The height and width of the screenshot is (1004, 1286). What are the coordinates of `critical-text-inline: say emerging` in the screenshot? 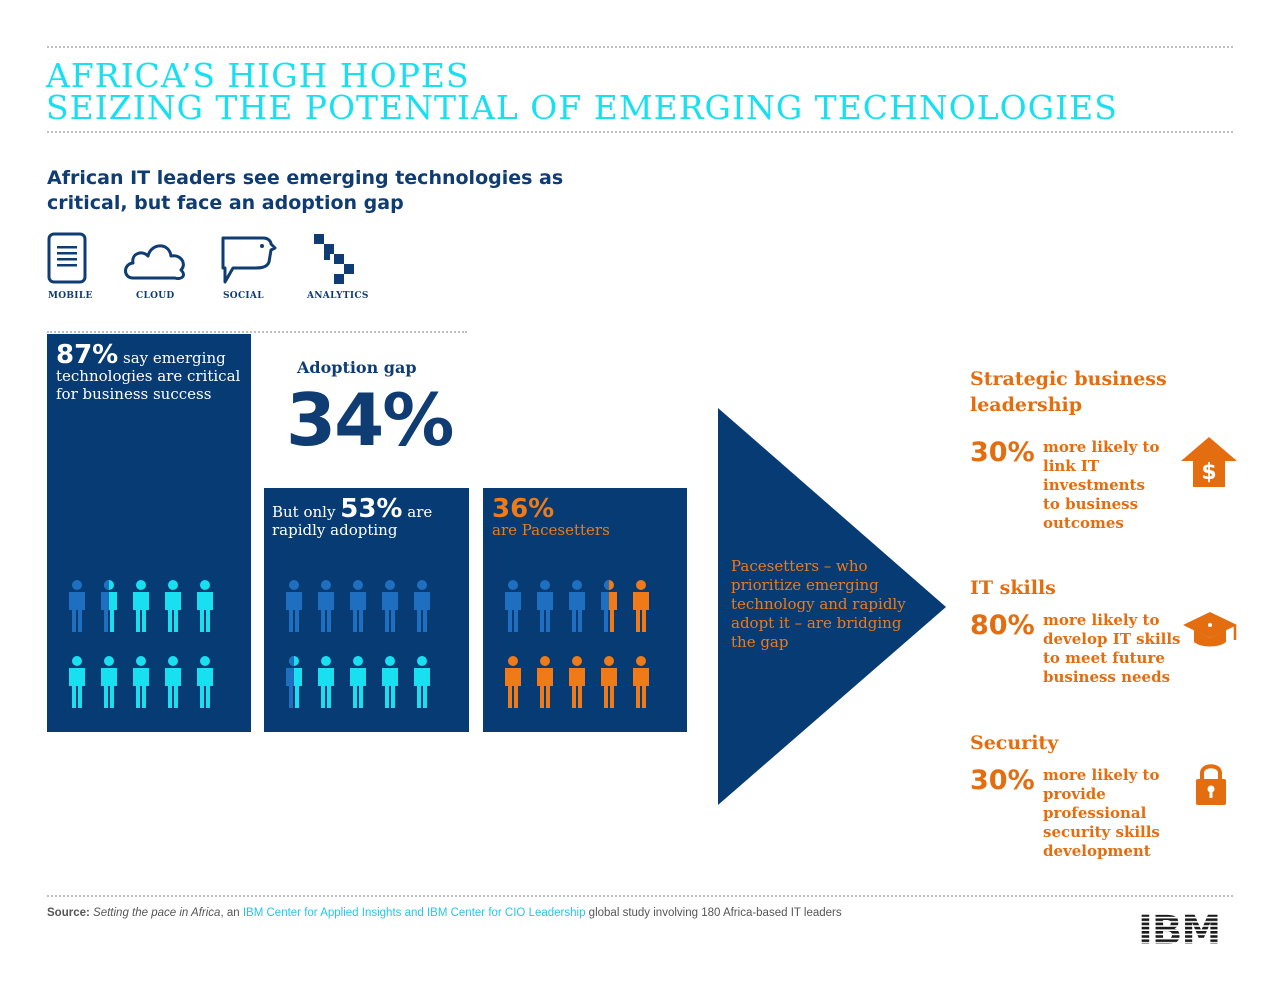 It's located at (174, 358).